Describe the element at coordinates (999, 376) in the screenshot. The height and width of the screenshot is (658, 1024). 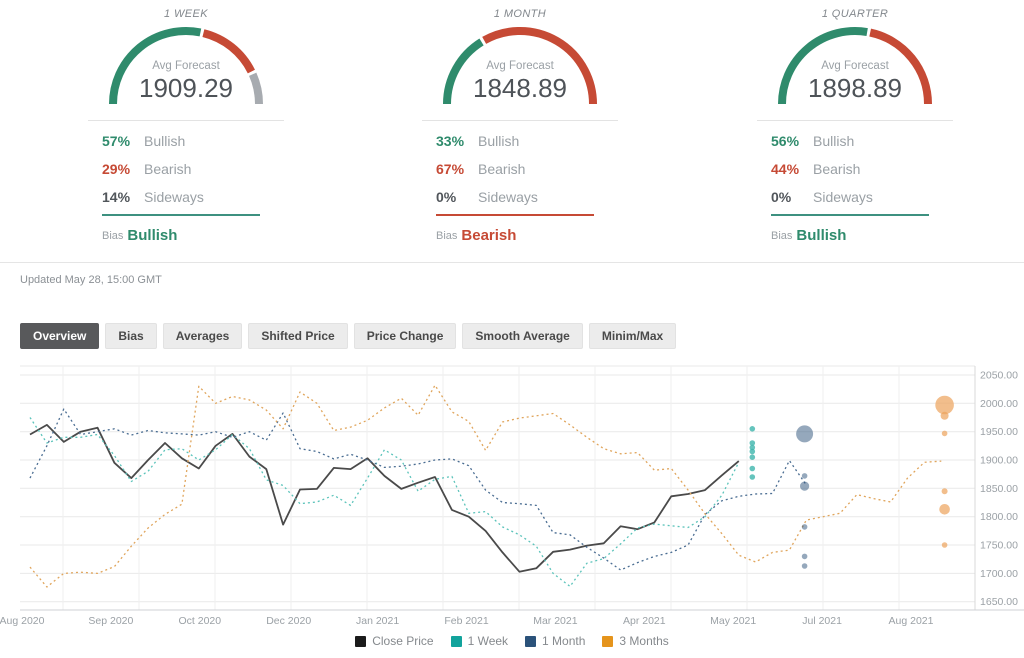
I see `svg-text: 2050.00` at that location.